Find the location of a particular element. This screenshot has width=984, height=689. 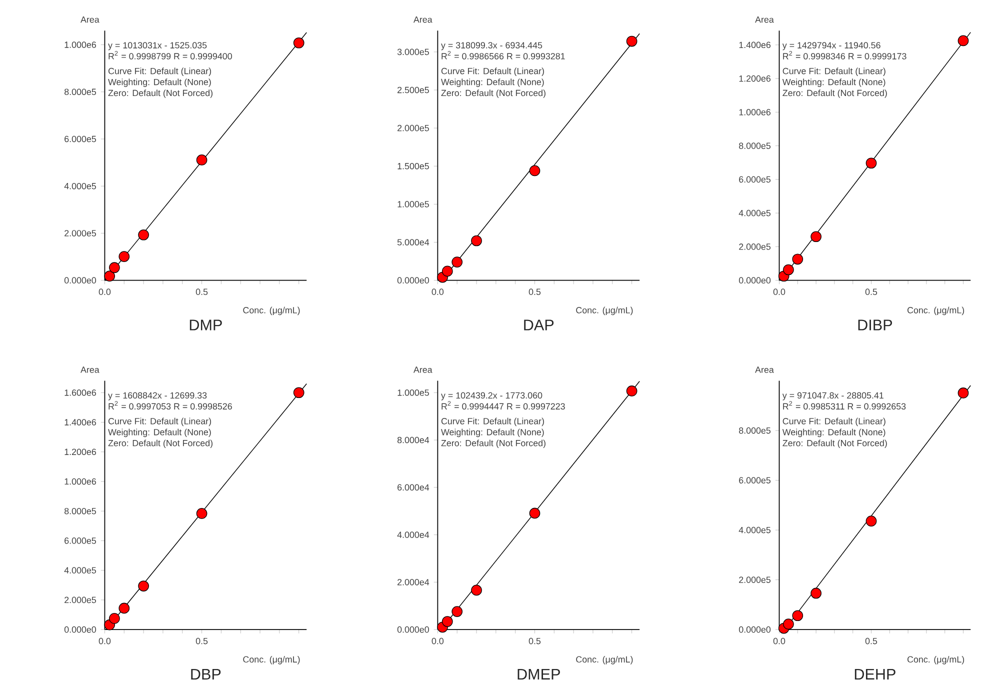

annotation: y = 102439.2x - 1773.060 is located at coordinates (491, 396).